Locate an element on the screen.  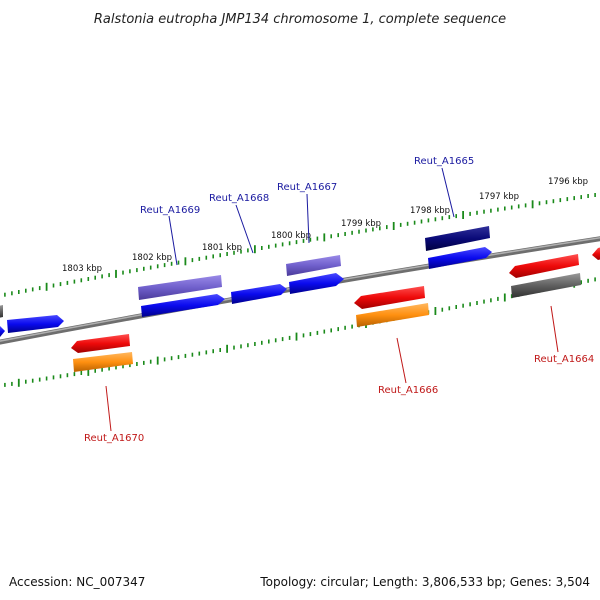
kbp-label-1802: 1802 kbp is located at coordinates (152, 258).